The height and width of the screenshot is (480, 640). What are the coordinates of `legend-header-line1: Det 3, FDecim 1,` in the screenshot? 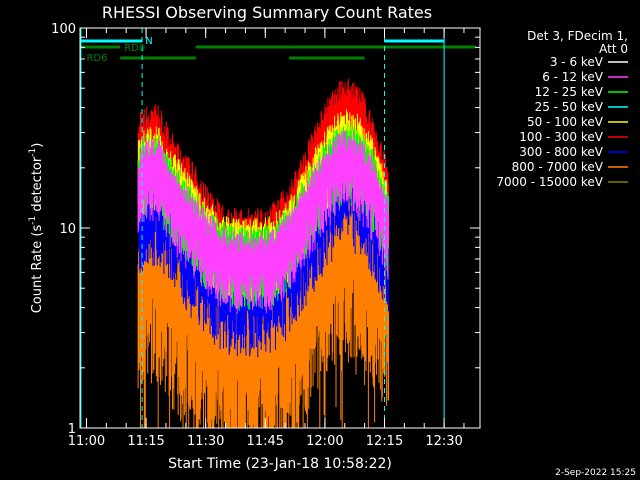 It's located at (577, 36).